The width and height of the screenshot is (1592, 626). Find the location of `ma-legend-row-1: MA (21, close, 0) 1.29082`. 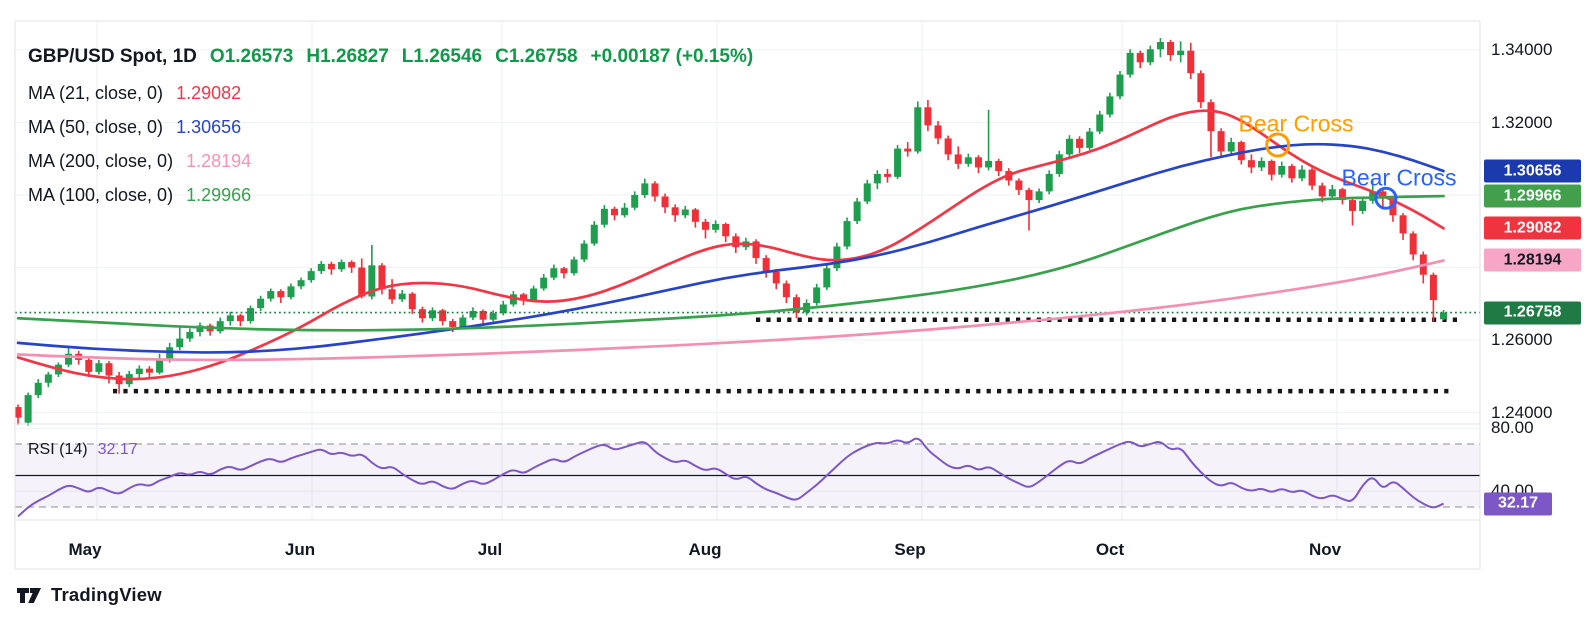

ma-legend-row-1: MA (21, close, 0) 1.29082 is located at coordinates (390, 93).